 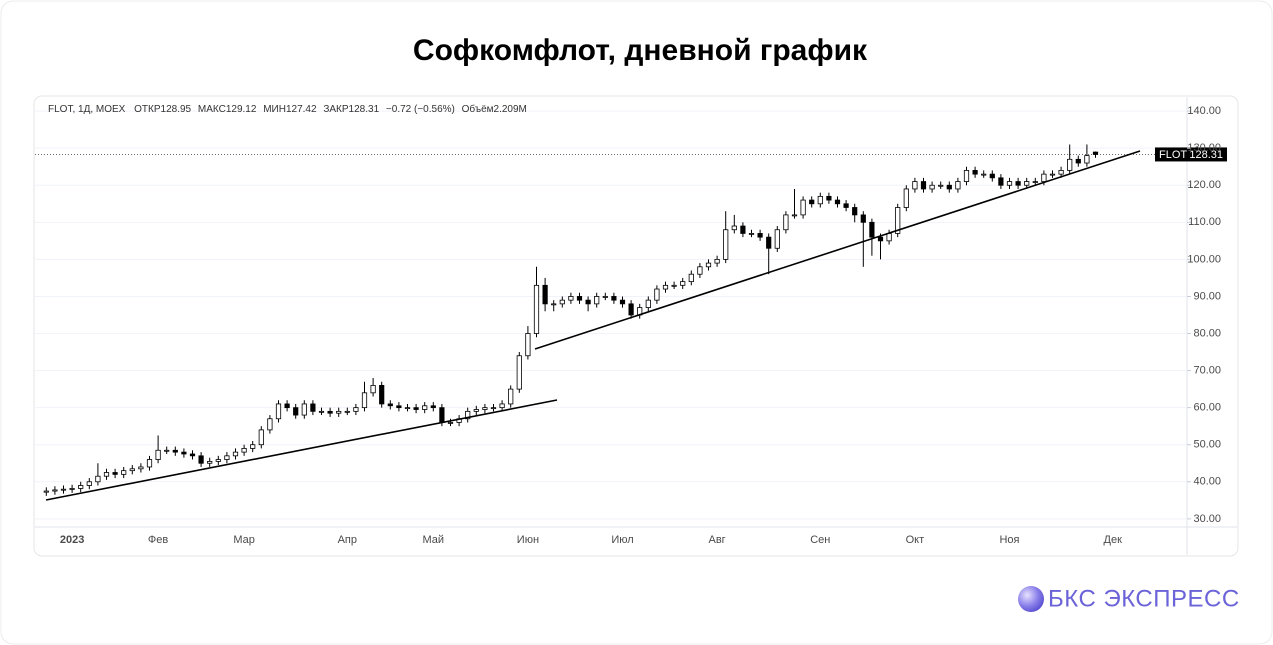 I want to click on price-tag-symbol: FLOT, so click(x=1173, y=155).